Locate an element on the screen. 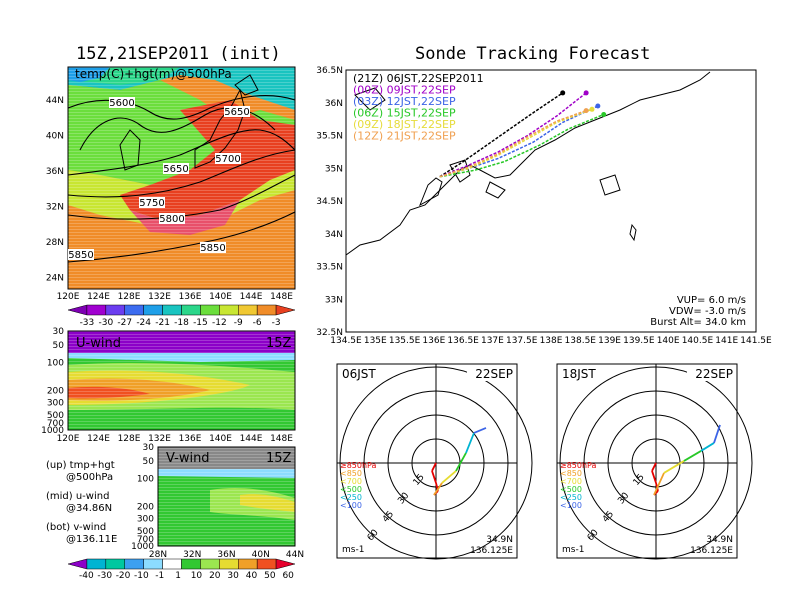 This screenshot has height=612, width=792. lon-tick-label: 138.5E is located at coordinates (581, 341).